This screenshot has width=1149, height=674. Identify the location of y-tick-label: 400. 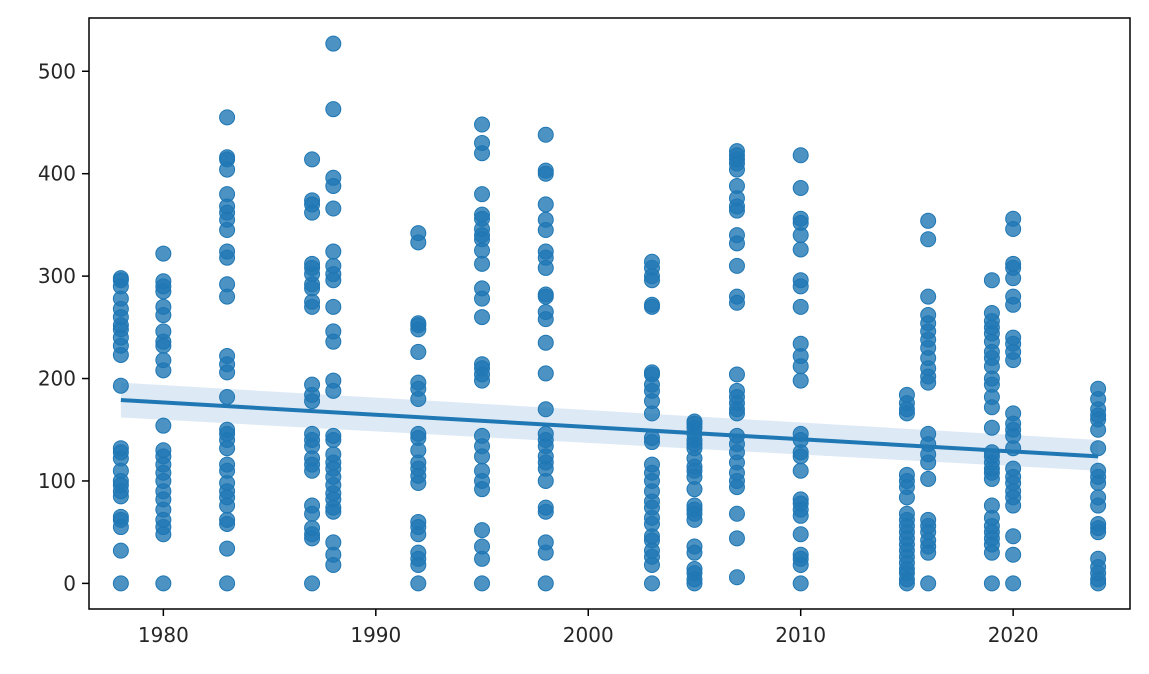
(57, 174).